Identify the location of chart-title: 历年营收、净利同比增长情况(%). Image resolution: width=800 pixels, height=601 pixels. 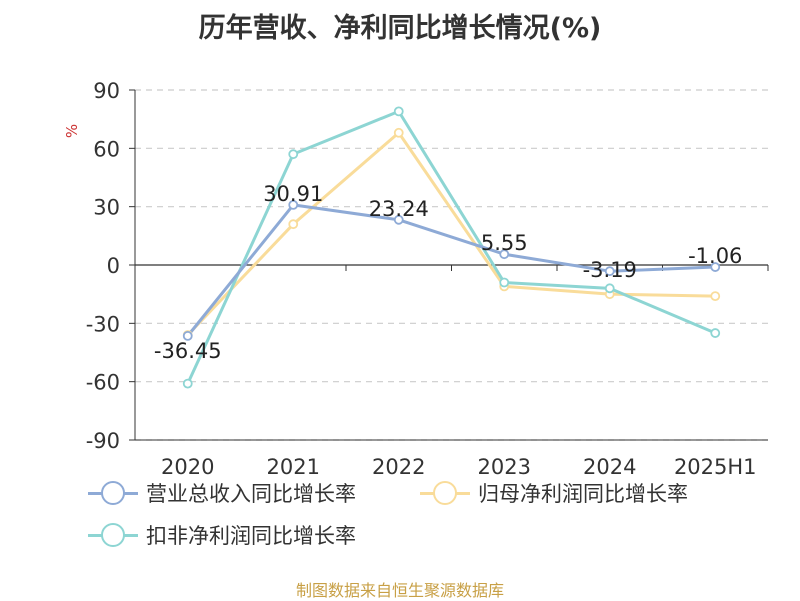
(400, 28).